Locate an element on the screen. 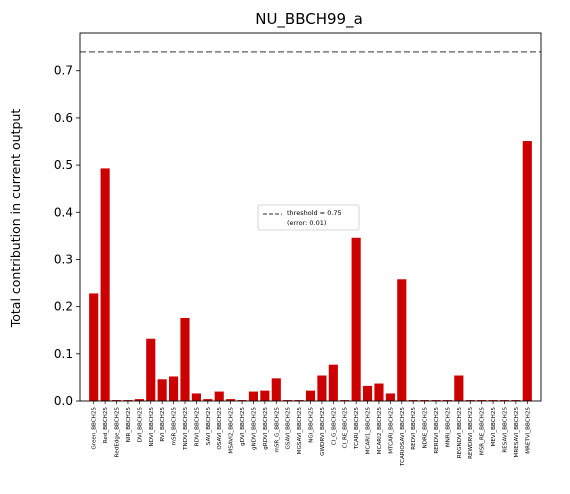 This screenshot has width=570, height=494. bar-MSR_RE_BBCH25 is located at coordinates (482, 400).